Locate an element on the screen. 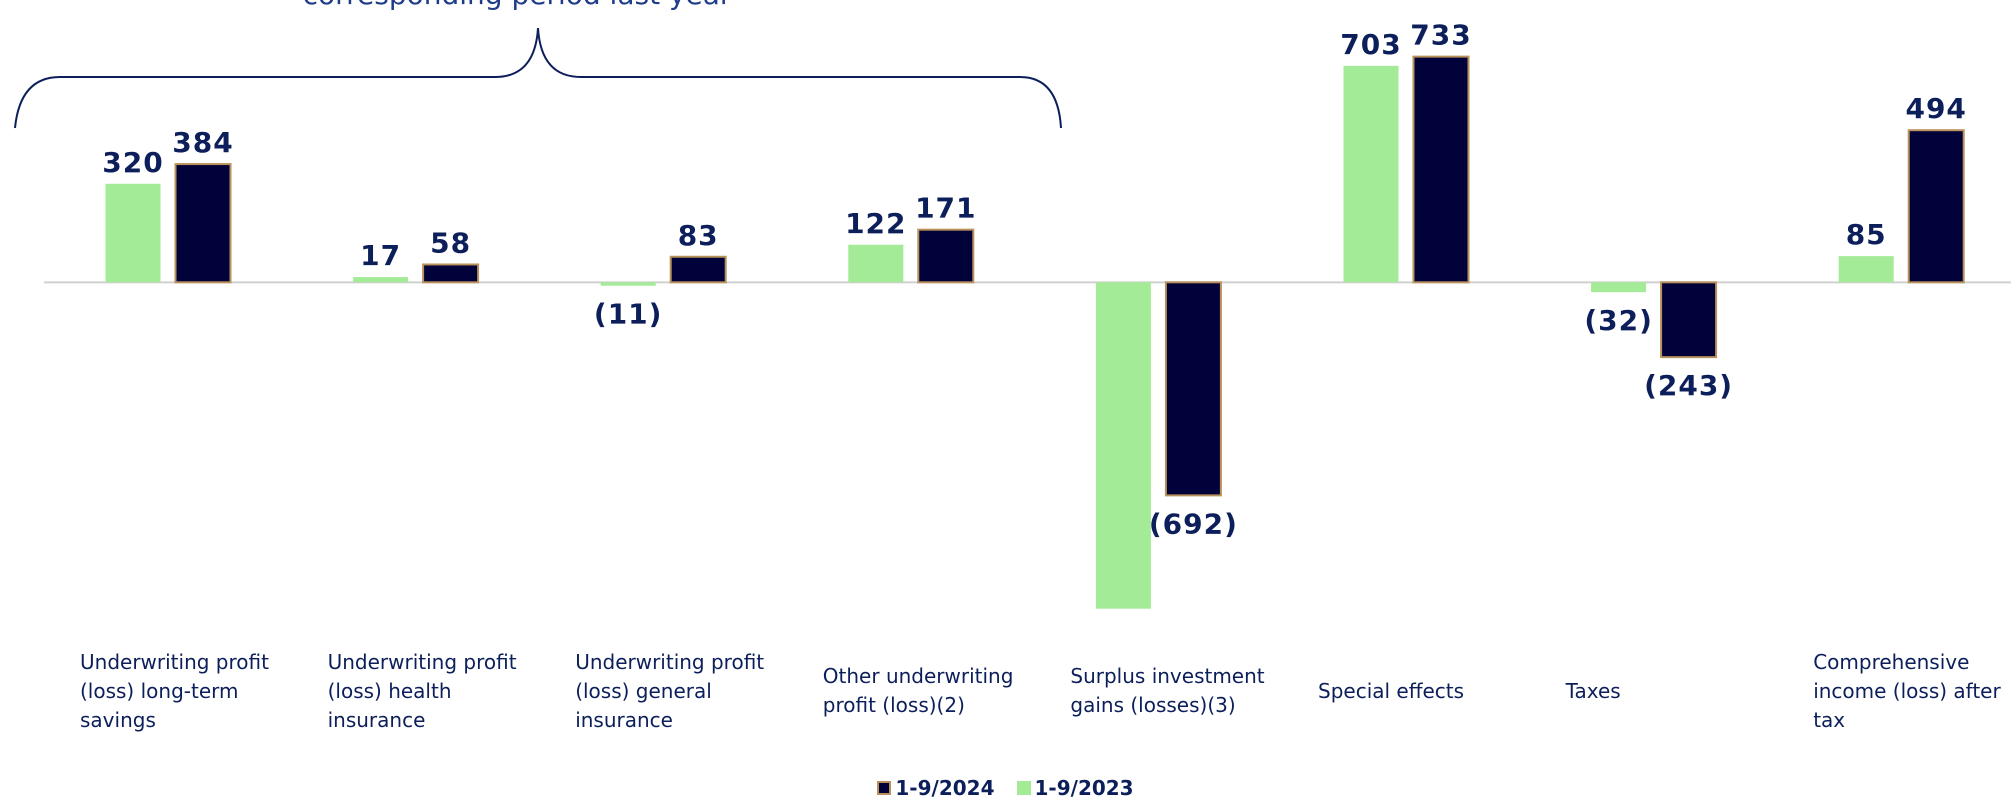  value-label: 122 is located at coordinates (875, 223).